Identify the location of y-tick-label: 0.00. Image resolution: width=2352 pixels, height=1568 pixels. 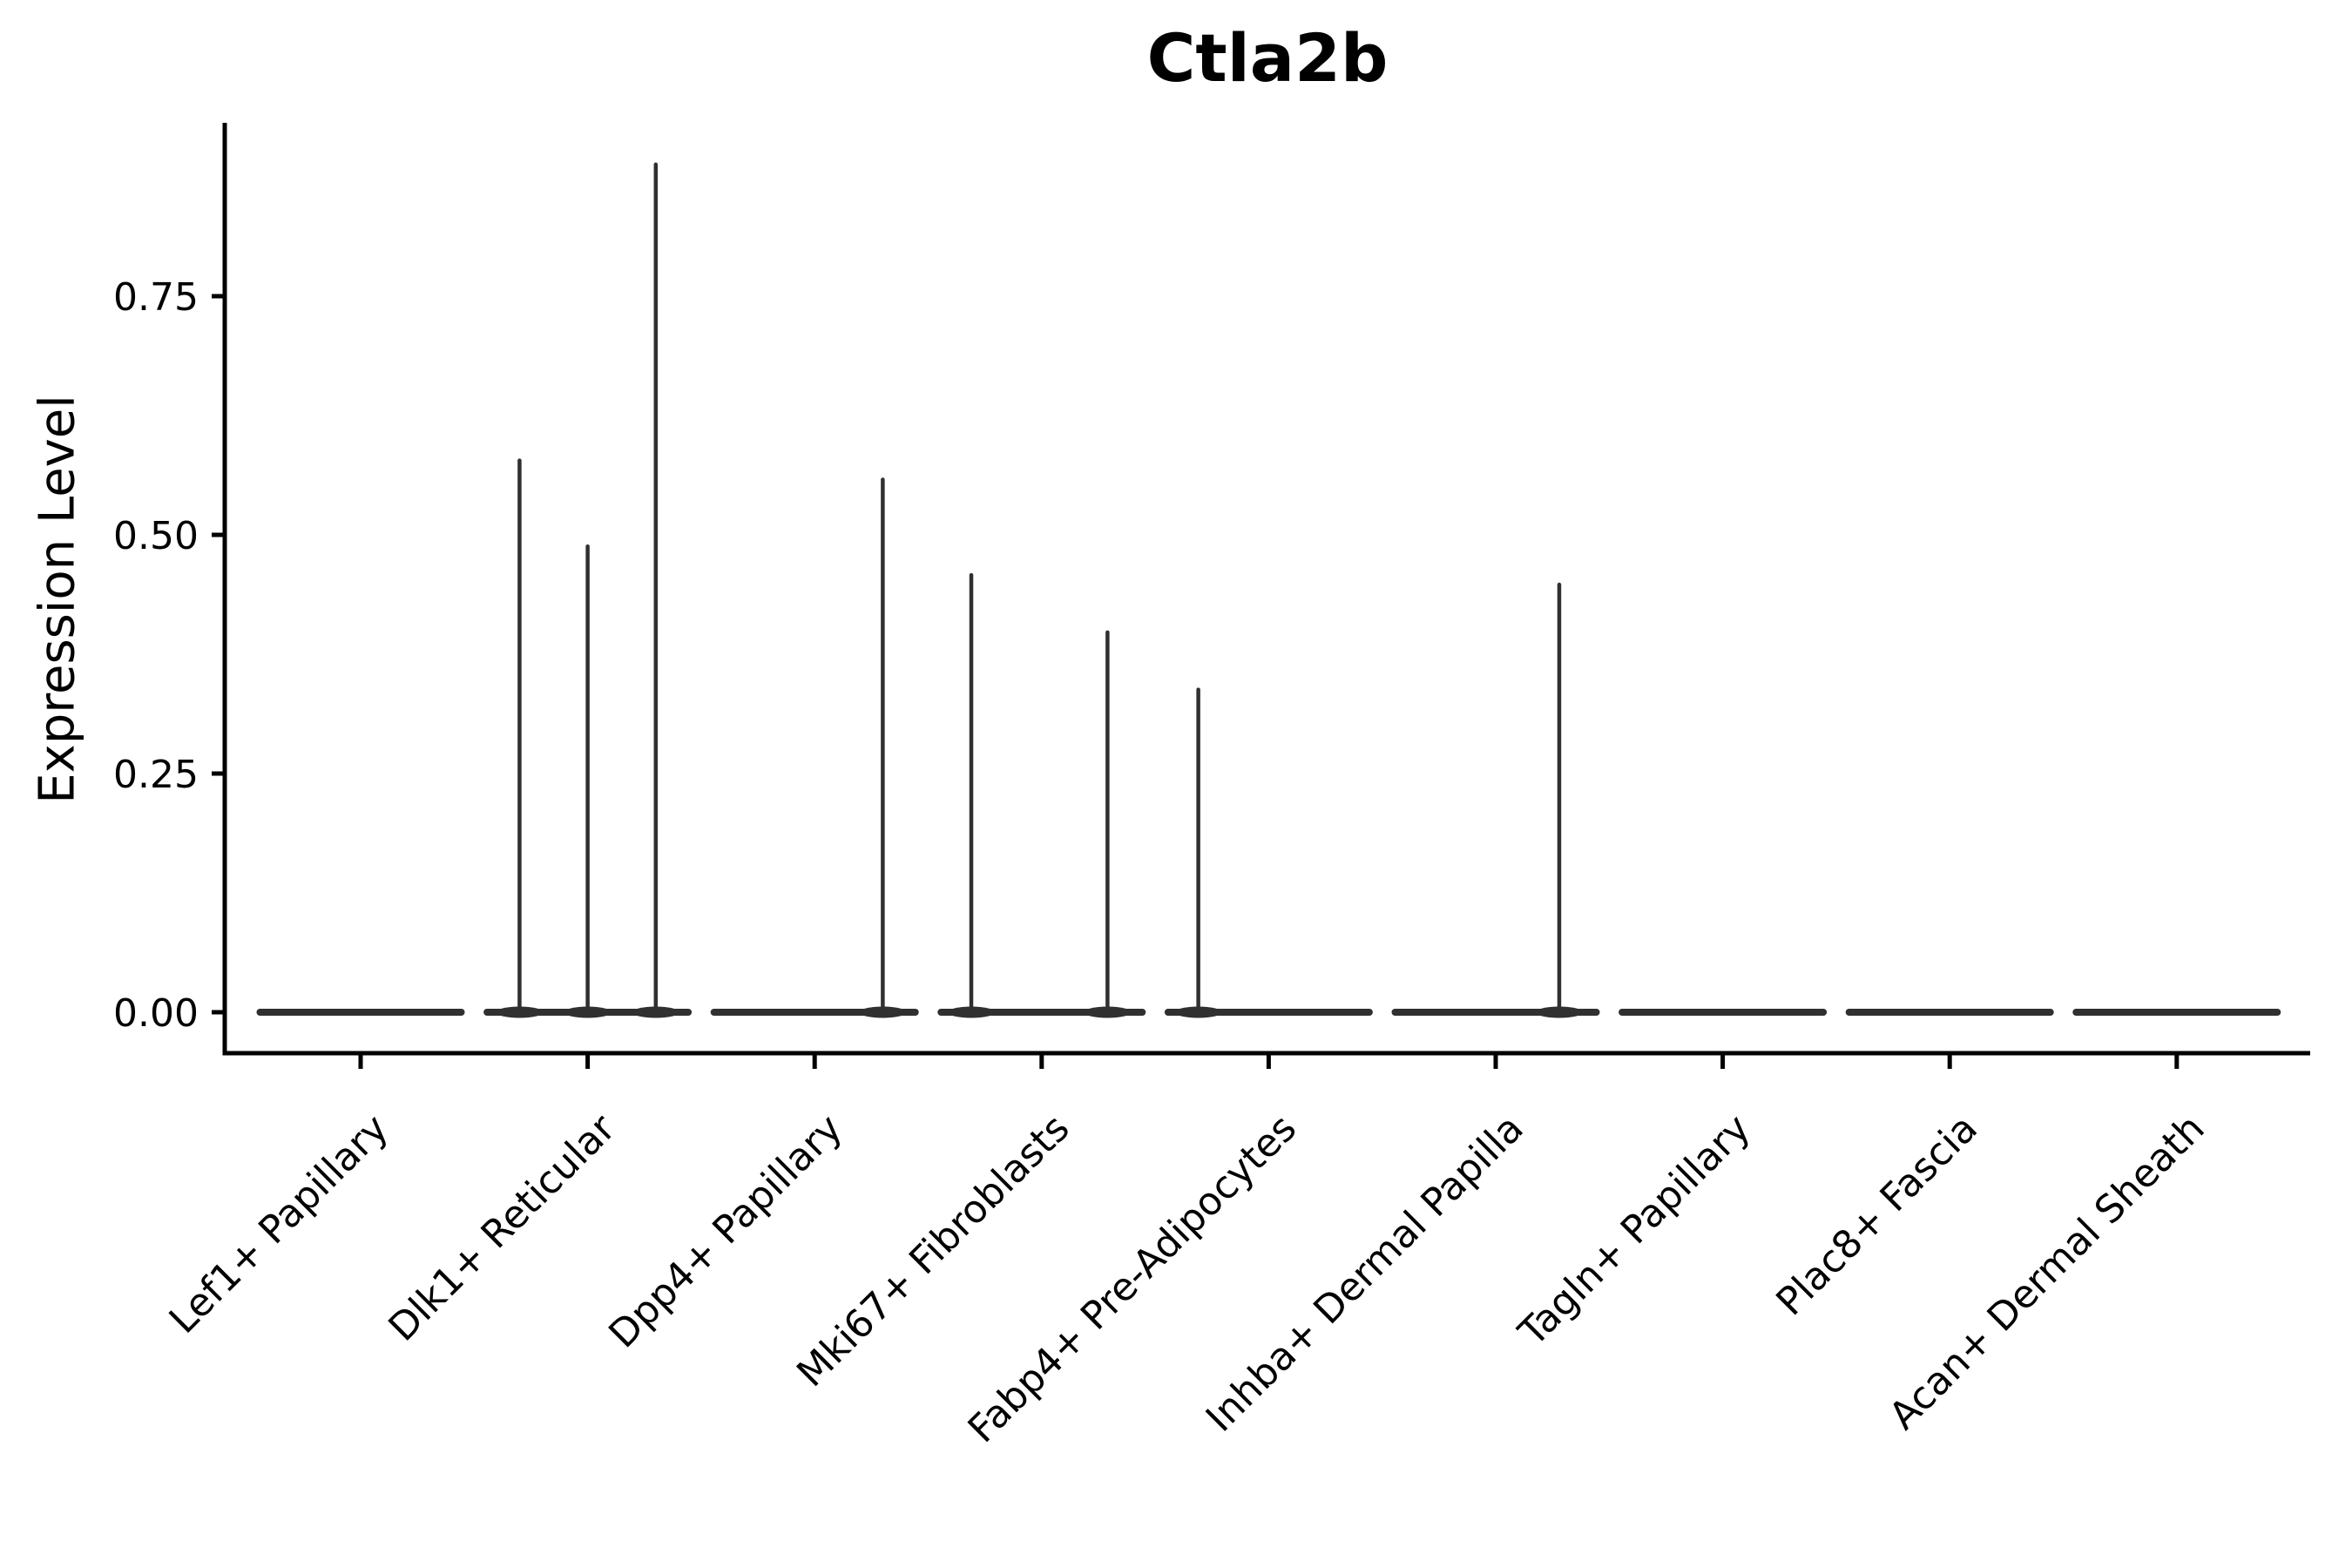
(156, 1014).